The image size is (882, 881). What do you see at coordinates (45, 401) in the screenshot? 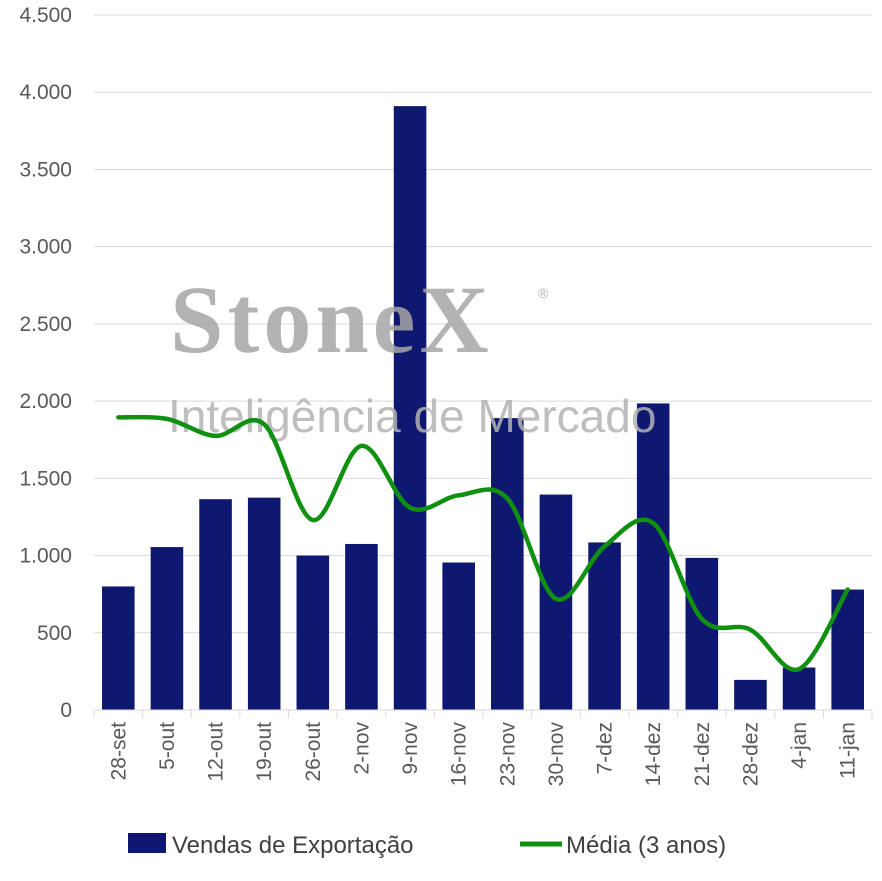
I see `y-tick-label: 2.000` at bounding box center [45, 401].